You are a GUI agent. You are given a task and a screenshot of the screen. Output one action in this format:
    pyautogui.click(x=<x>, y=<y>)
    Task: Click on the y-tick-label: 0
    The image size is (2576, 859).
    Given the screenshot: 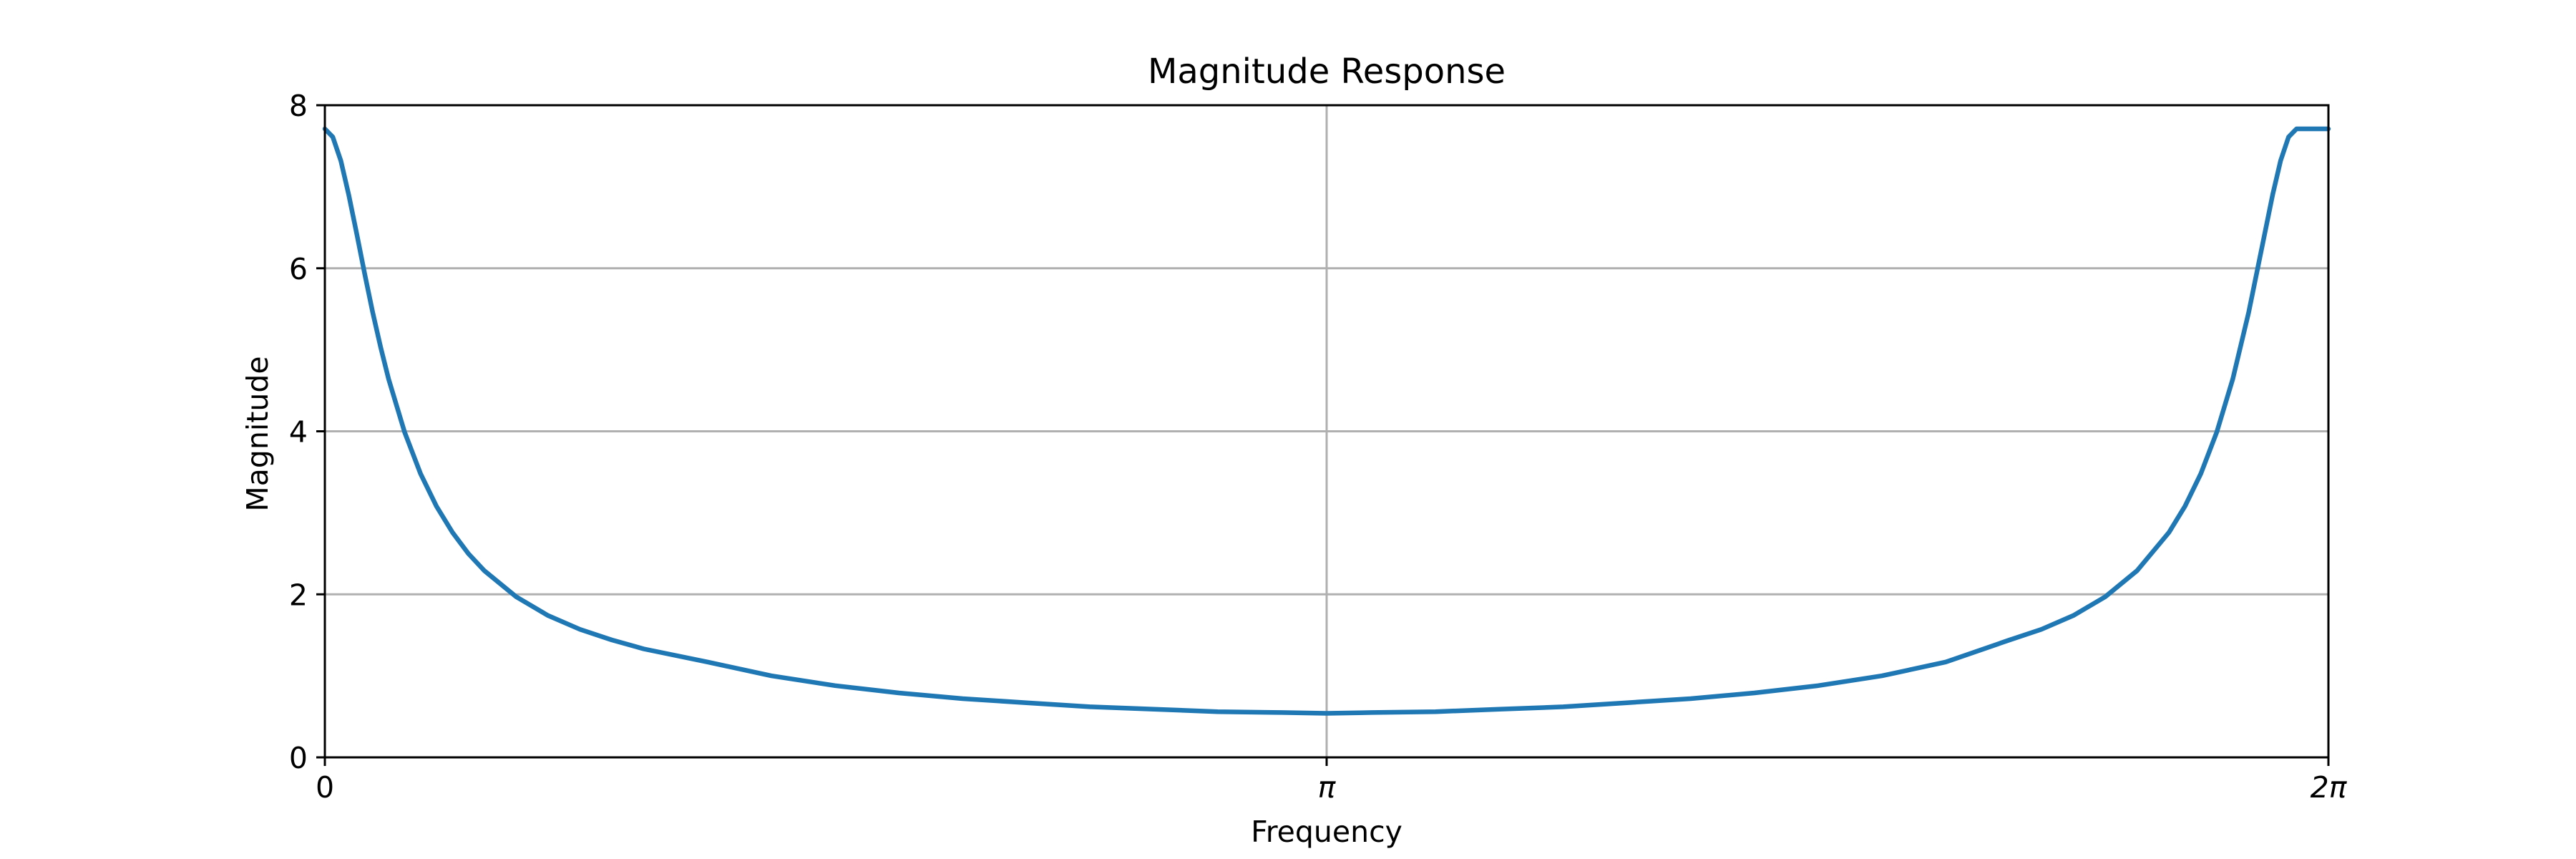 What is the action you would take?
    pyautogui.click(x=298, y=758)
    